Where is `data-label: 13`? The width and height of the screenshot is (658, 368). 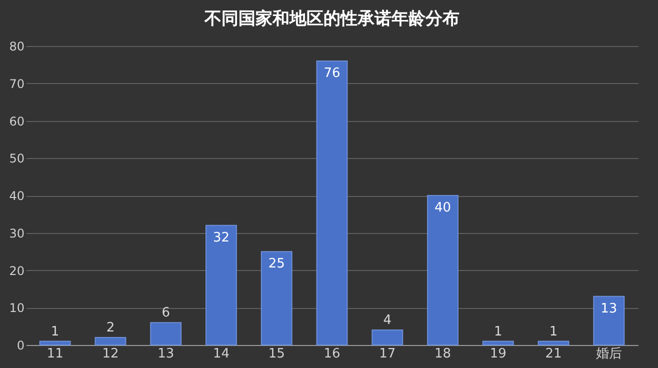
data-label: 13 is located at coordinates (609, 308).